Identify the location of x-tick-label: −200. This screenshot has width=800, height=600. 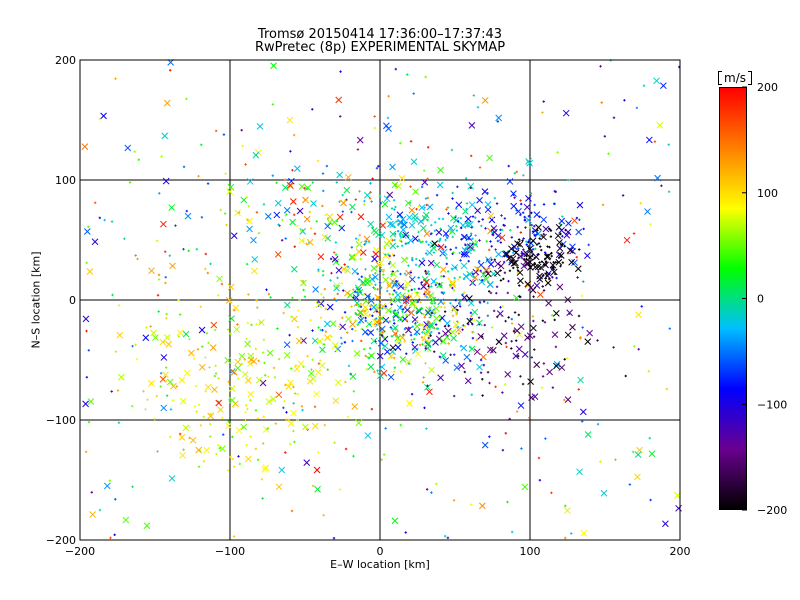
(80, 551).